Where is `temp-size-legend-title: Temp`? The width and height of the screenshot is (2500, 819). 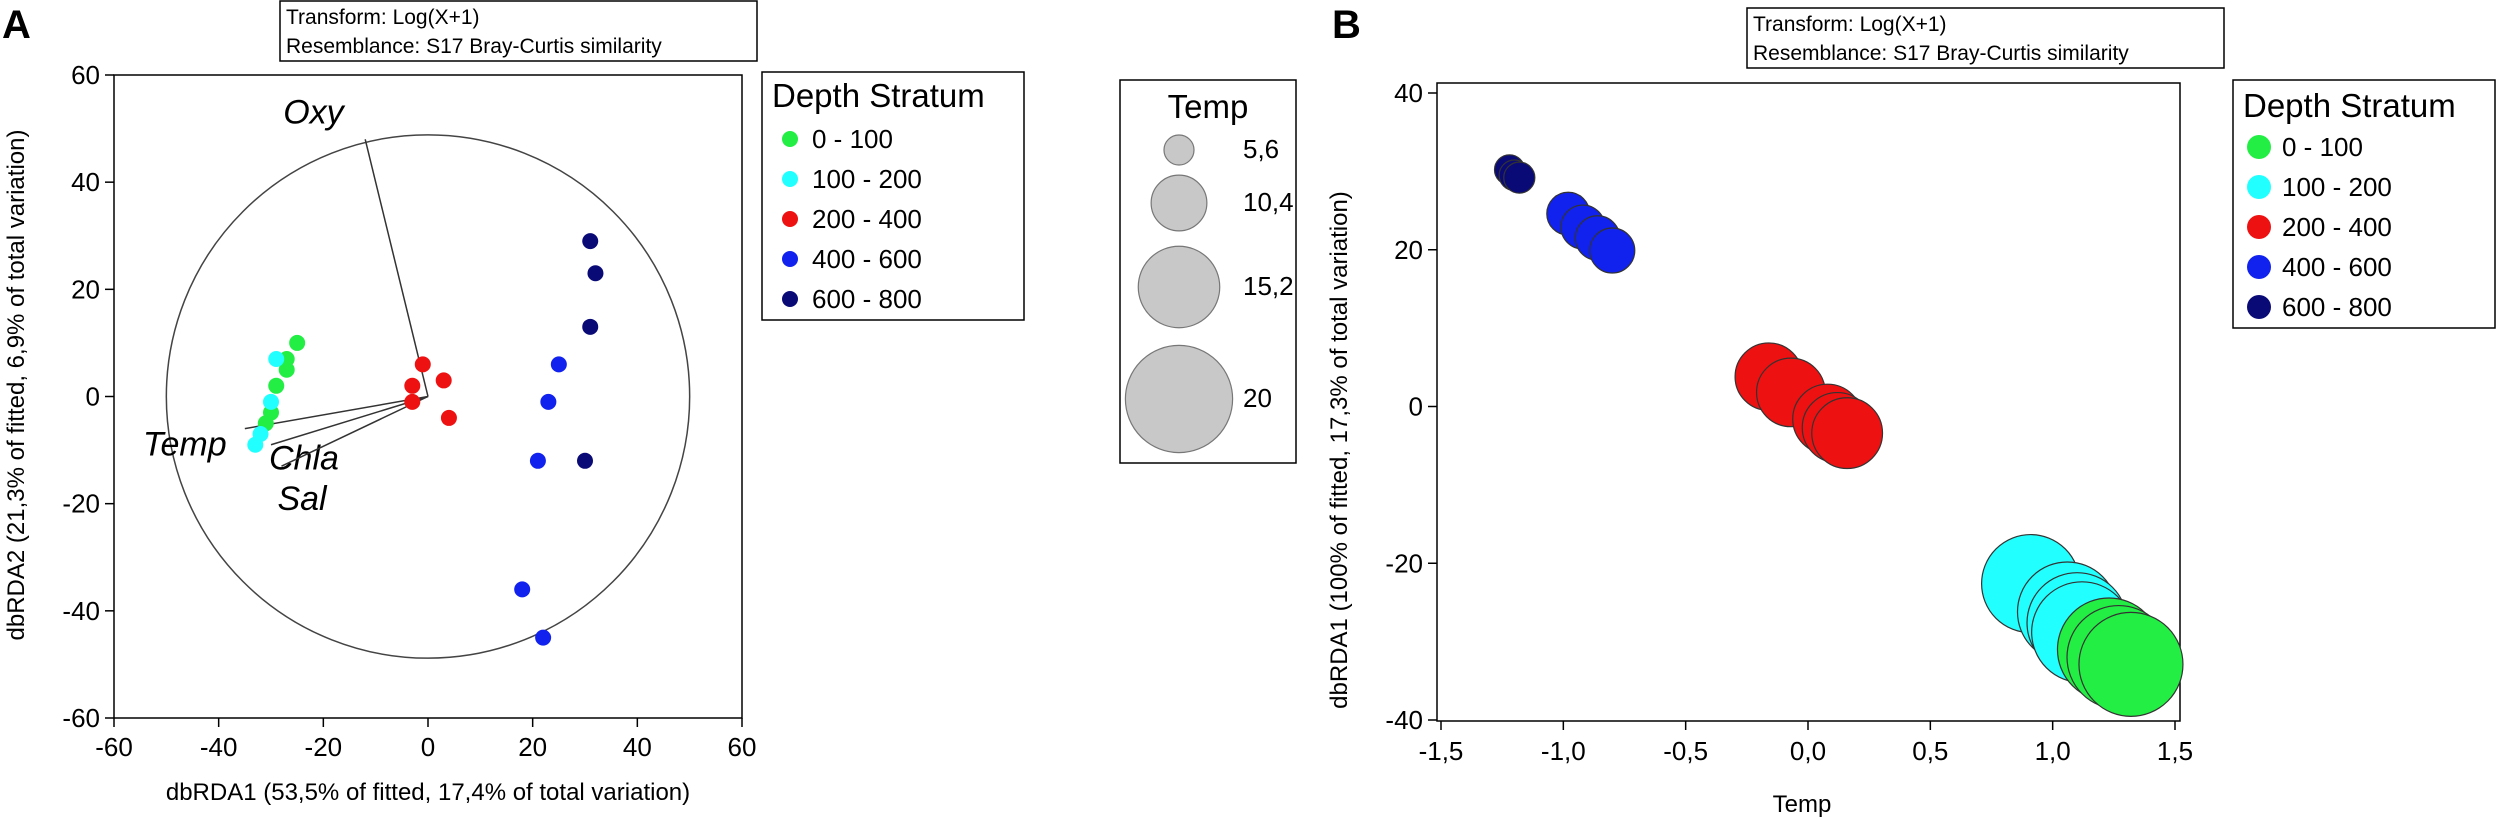
temp-size-legend-title: Temp is located at coordinates (1208, 106).